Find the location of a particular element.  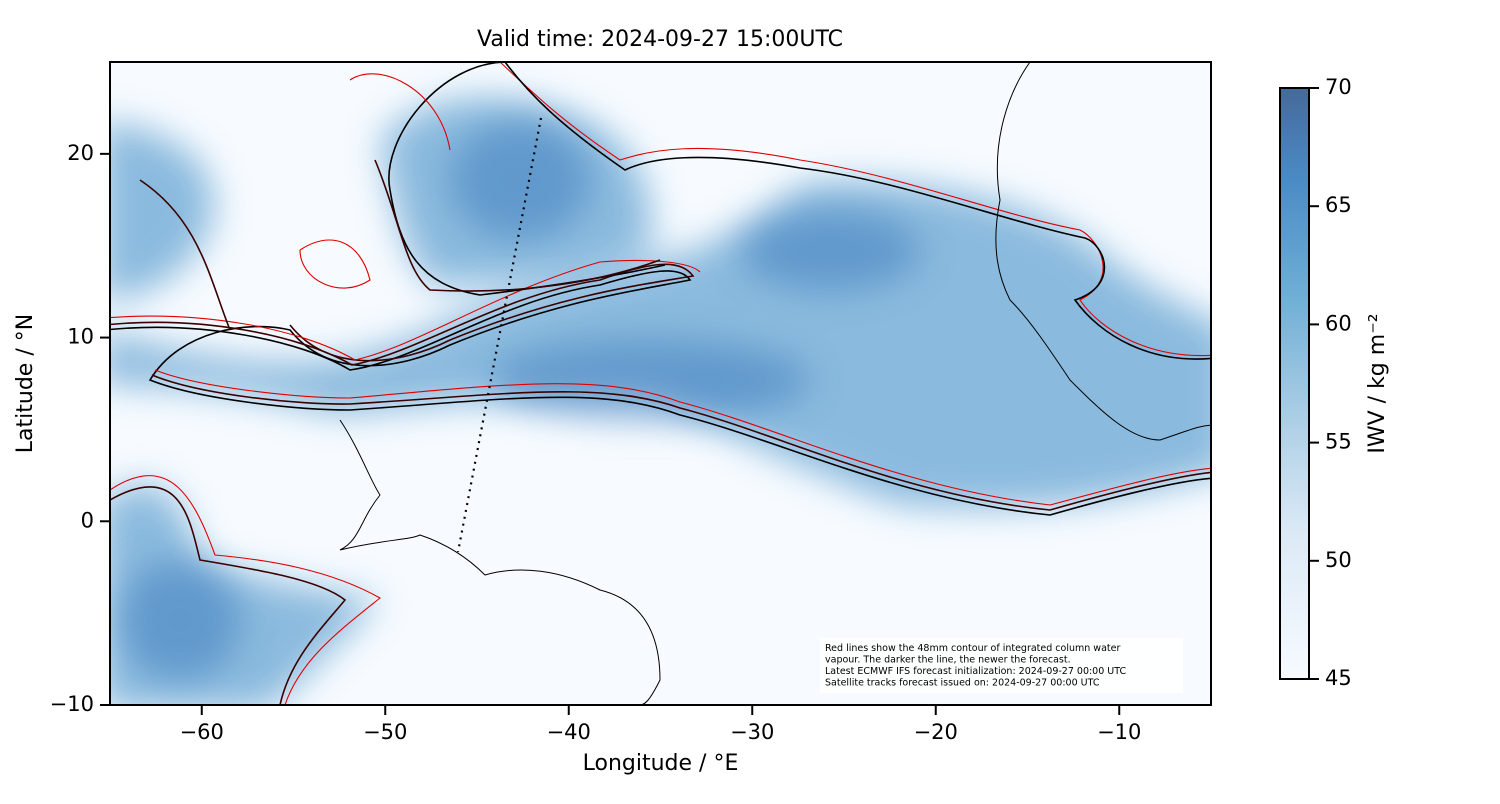

colorbar is located at coordinates (1294, 383).